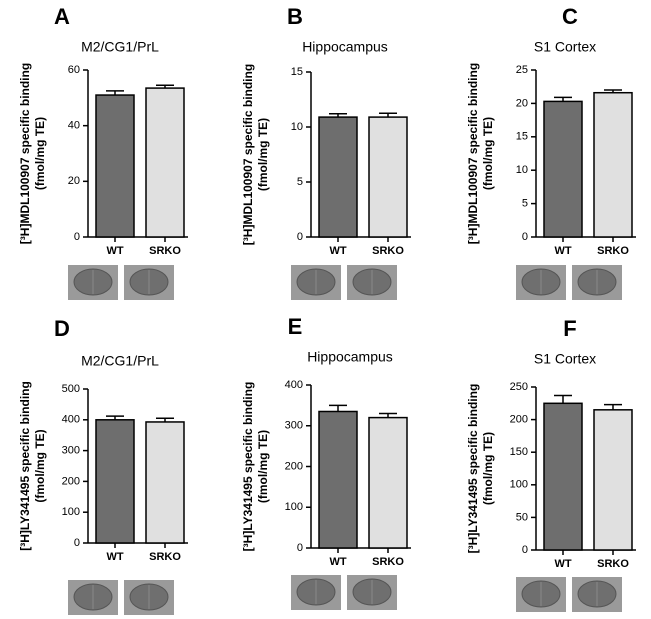 This screenshot has width=651, height=619. Describe the element at coordinates (62, 16) in the screenshot. I see `panel-letter: A` at that location.